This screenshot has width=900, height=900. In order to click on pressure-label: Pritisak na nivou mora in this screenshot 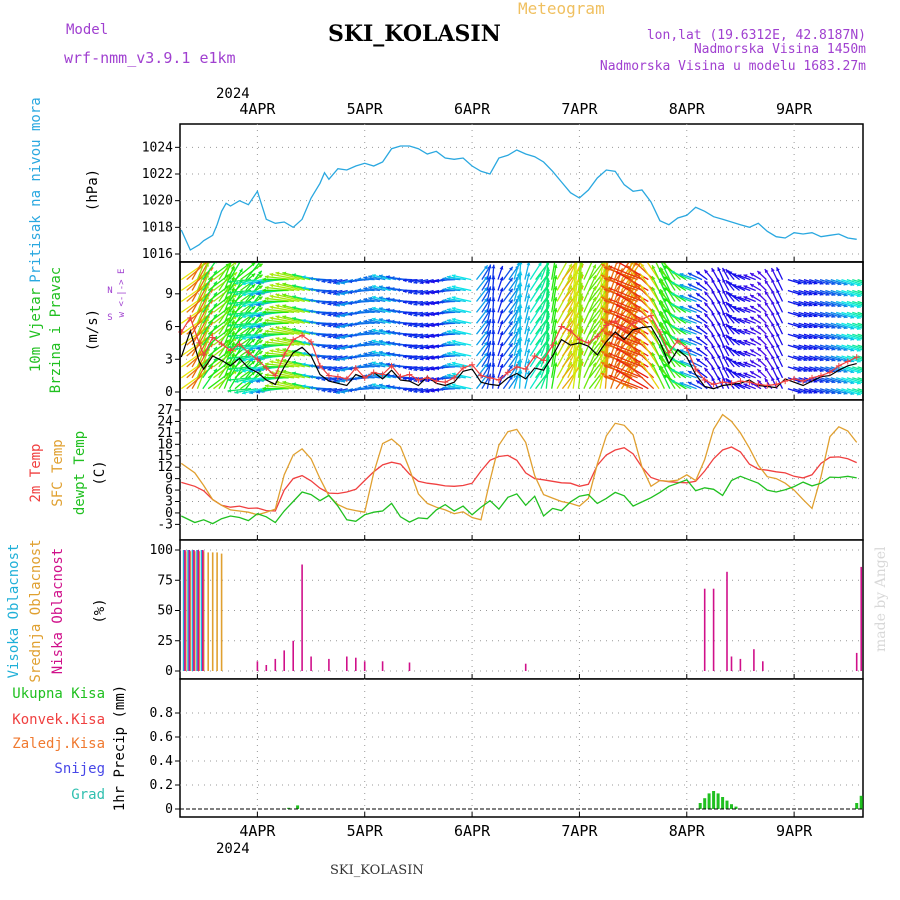, I will do `click(36, 189)`.